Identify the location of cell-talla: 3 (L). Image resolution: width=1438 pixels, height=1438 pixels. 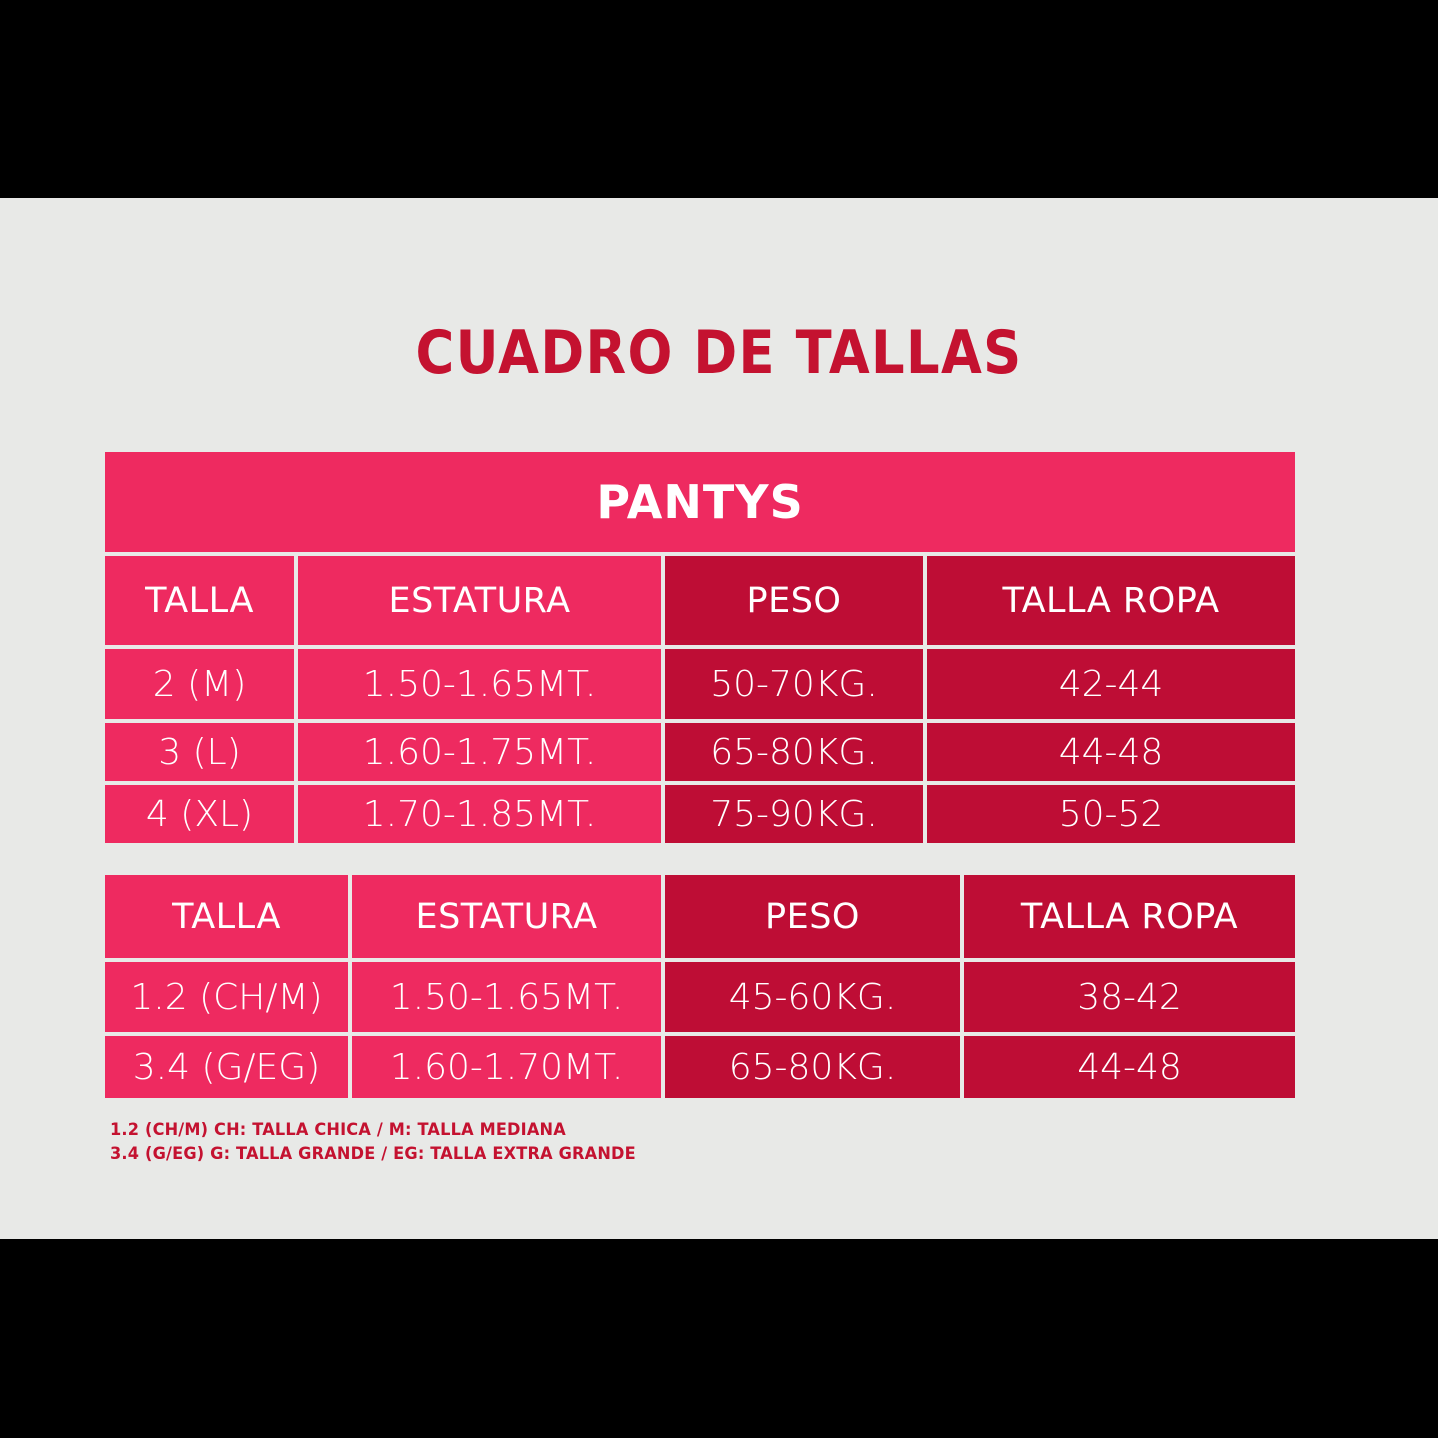
(199, 752).